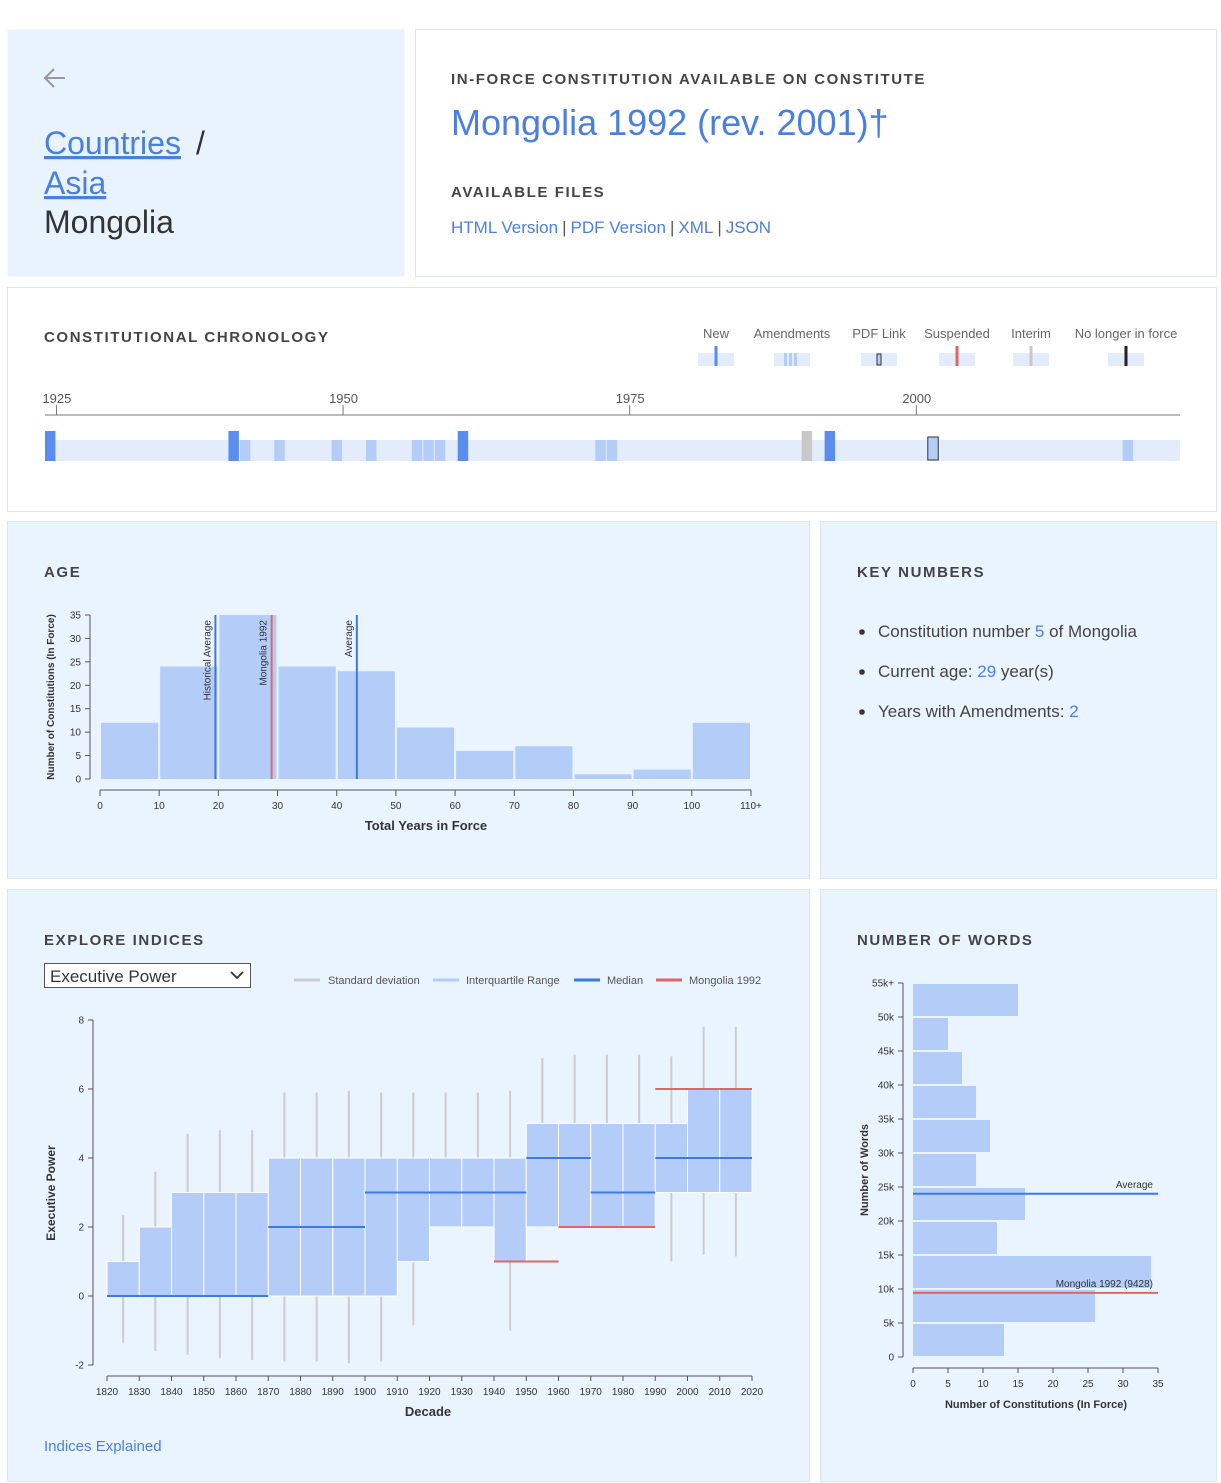  I want to click on y-tick-label: 25, so click(76, 662).